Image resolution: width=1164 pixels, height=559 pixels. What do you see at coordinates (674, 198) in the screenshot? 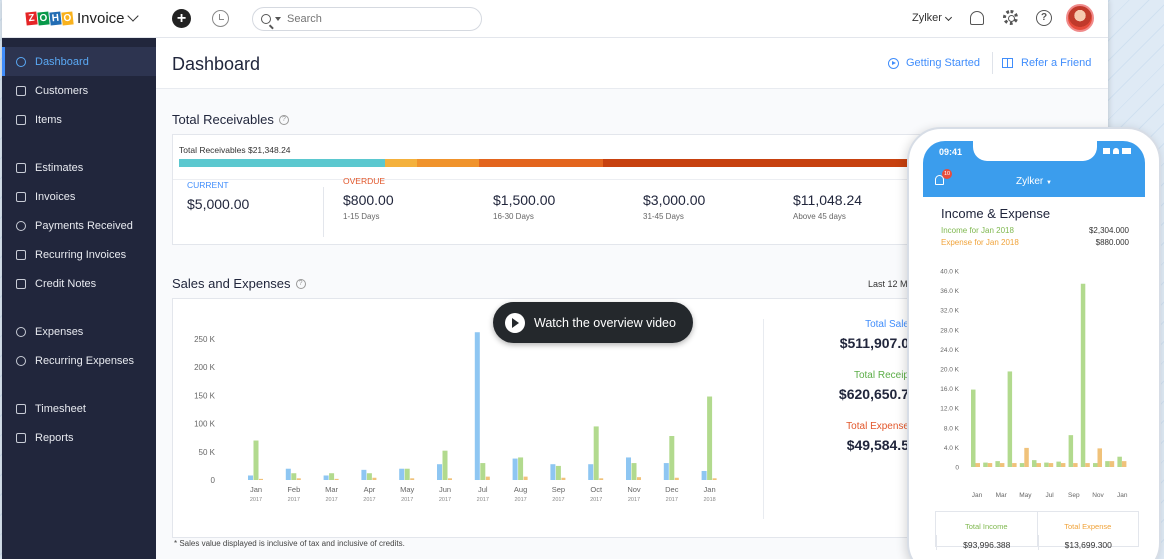
I see `receivables-column: $3,000.00 31-45 Days` at bounding box center [674, 198].